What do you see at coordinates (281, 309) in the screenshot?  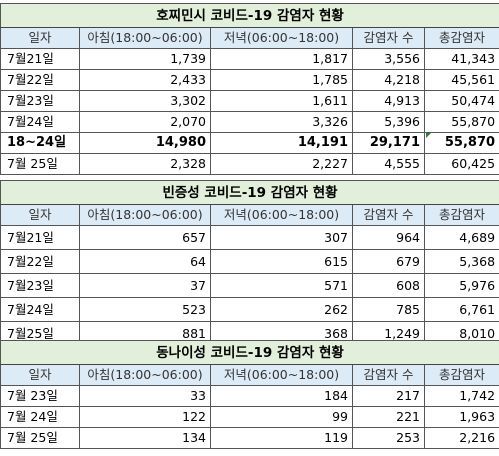 I see `cell-evening: 262` at bounding box center [281, 309].